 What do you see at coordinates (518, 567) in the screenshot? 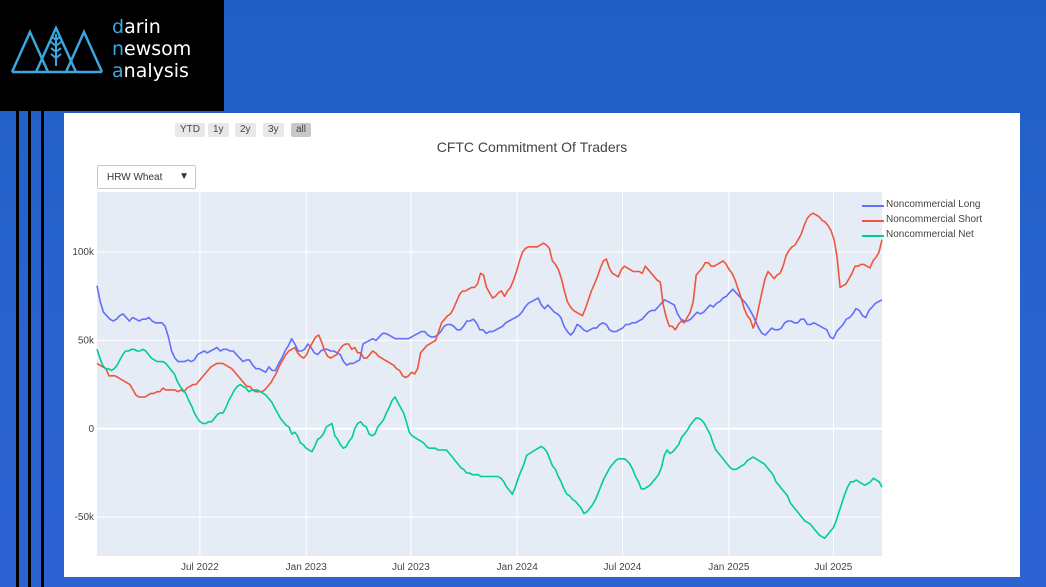
I see `x-tick-label: Jan 2024` at bounding box center [518, 567].